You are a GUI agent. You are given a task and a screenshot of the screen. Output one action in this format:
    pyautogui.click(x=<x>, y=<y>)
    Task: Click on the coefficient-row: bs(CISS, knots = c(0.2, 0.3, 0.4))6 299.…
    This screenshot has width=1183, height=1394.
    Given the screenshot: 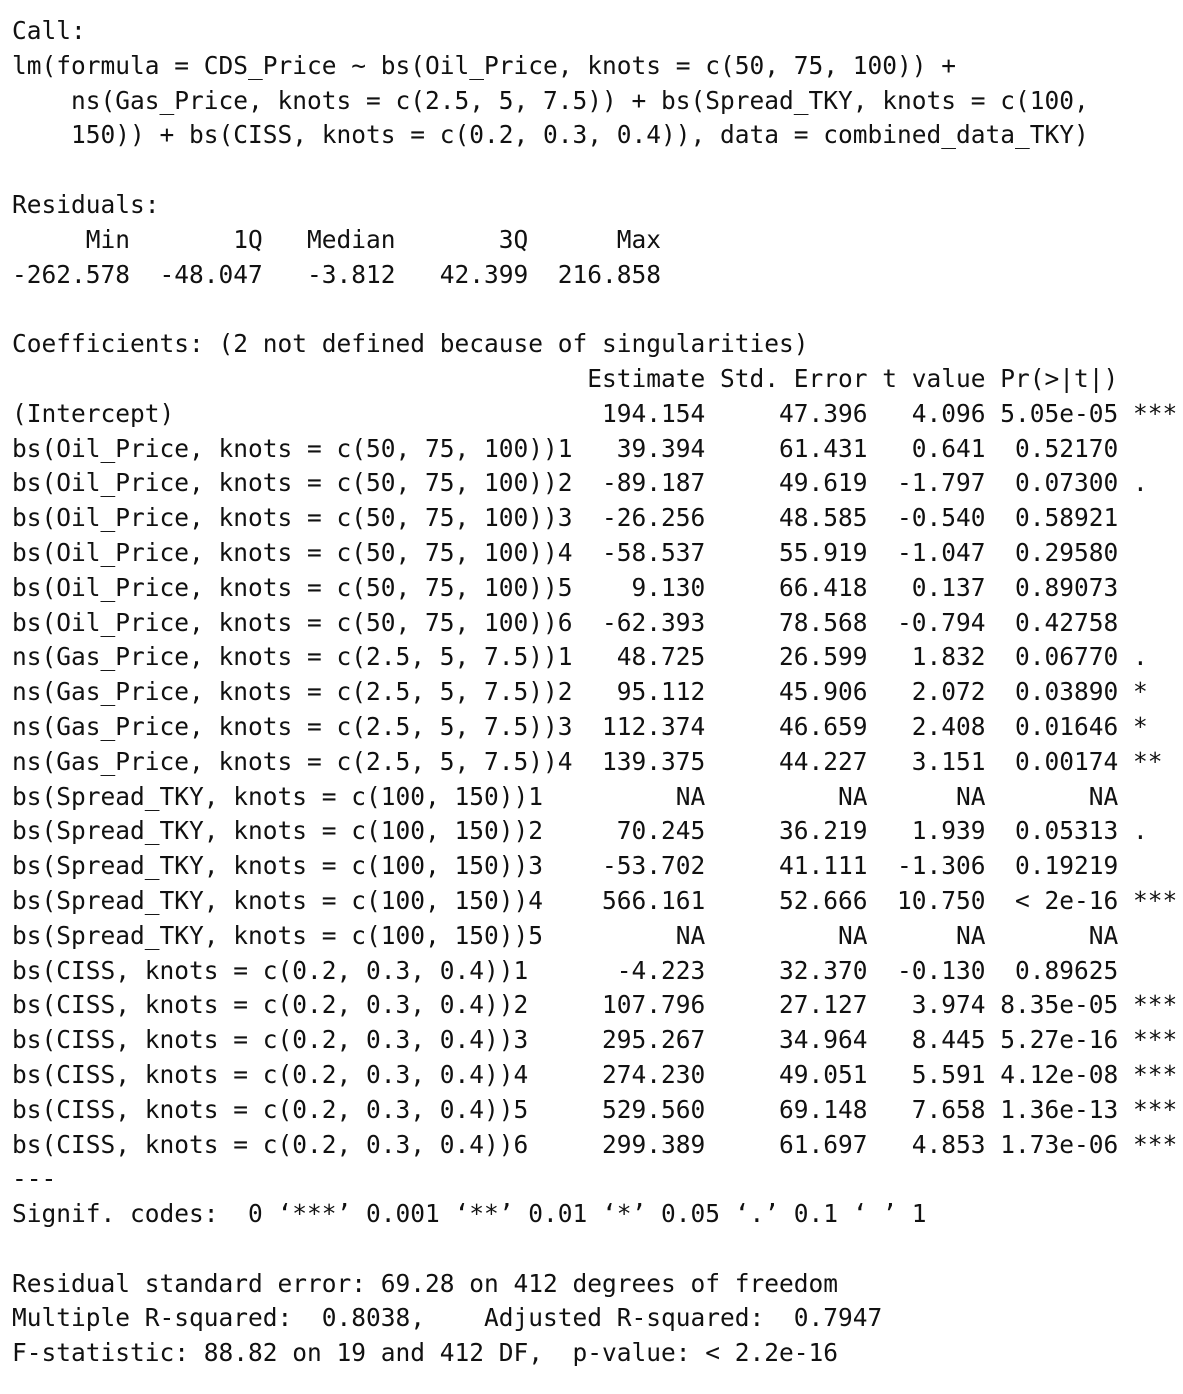 What is the action you would take?
    pyautogui.click(x=595, y=1144)
    